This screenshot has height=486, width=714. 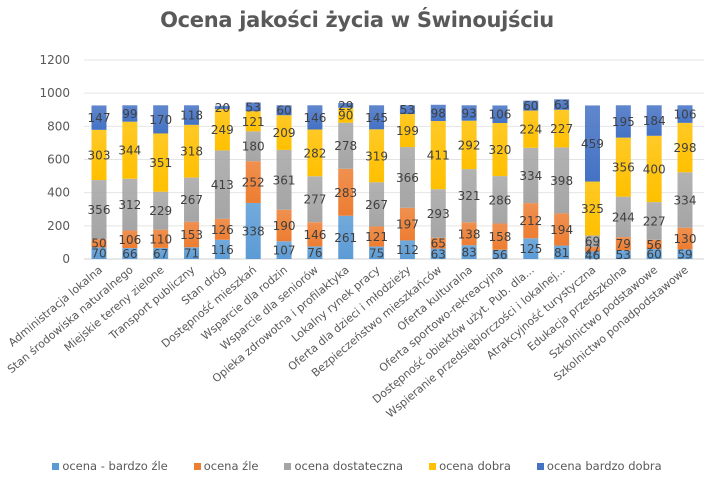 What do you see at coordinates (407, 178) in the screenshot?
I see `data-label: 366` at bounding box center [407, 178].